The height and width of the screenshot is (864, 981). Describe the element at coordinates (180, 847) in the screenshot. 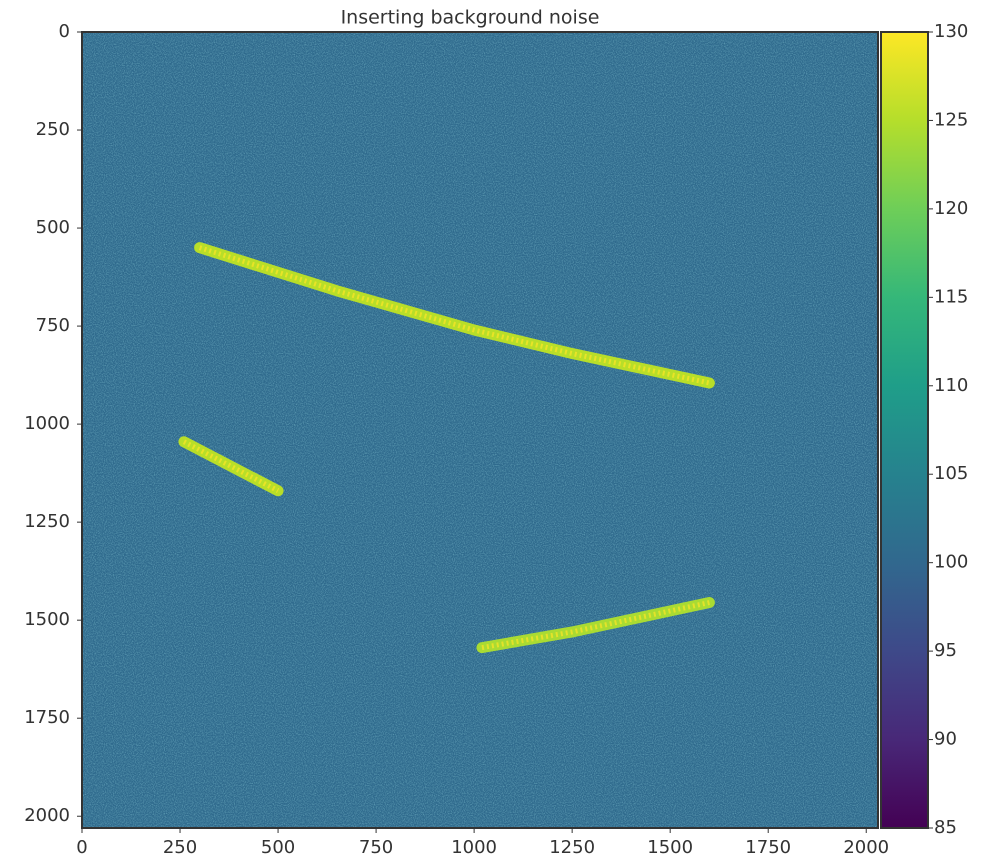

I see `x-tick-label: 250` at that location.